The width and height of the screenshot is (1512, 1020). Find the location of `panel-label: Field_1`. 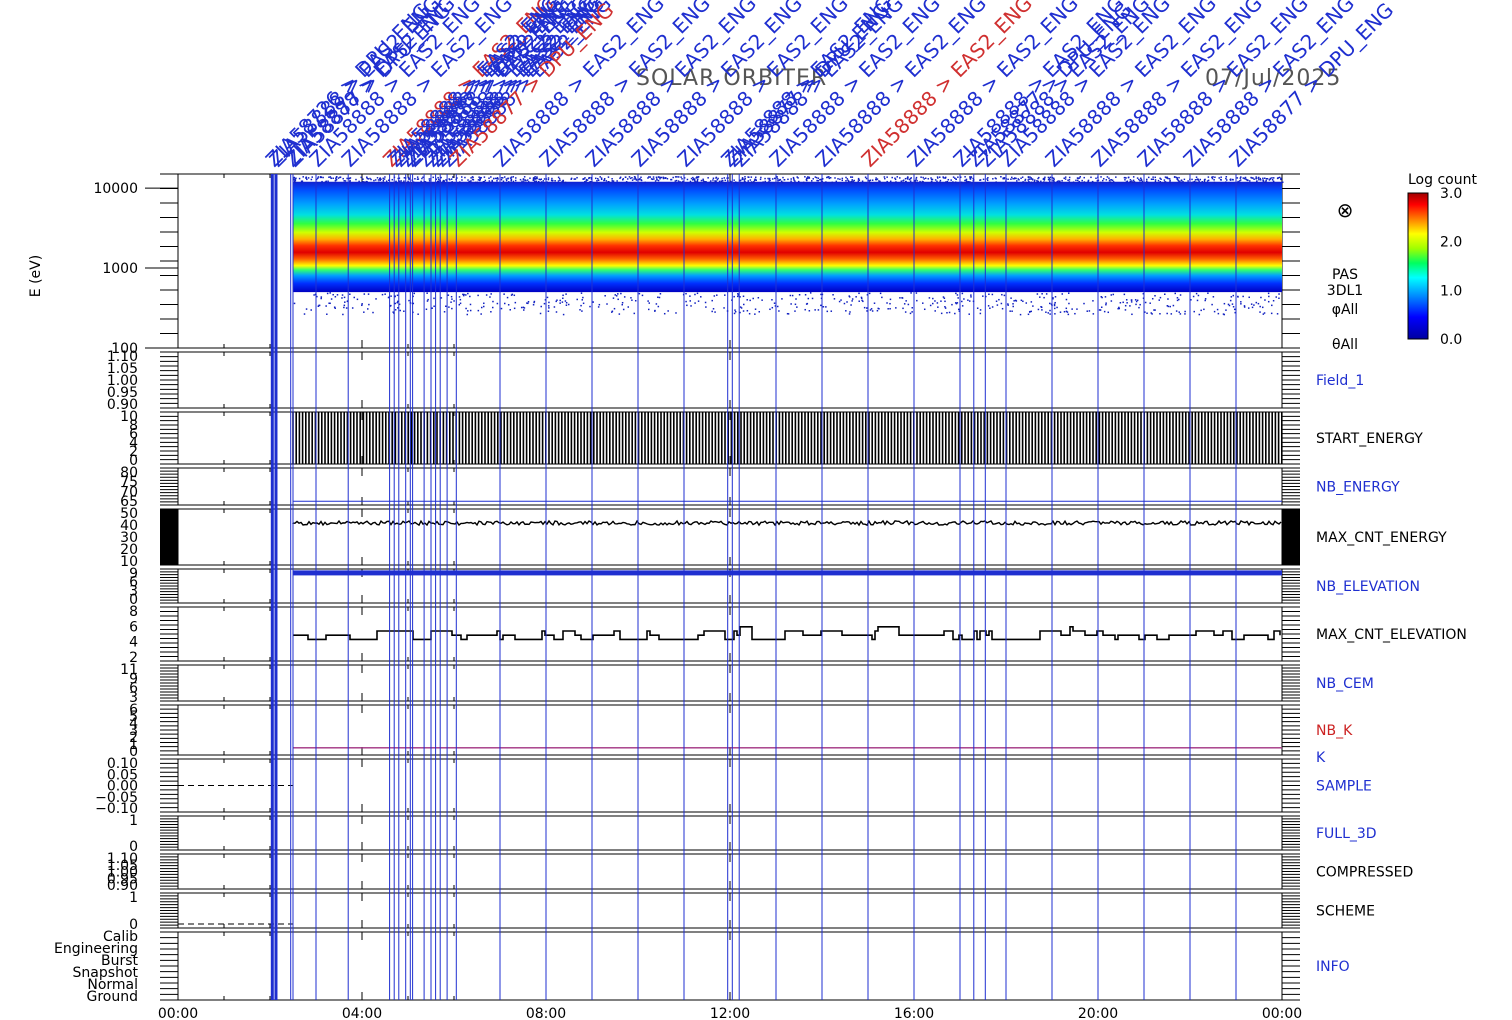

panel-label: Field_1 is located at coordinates (1340, 381).